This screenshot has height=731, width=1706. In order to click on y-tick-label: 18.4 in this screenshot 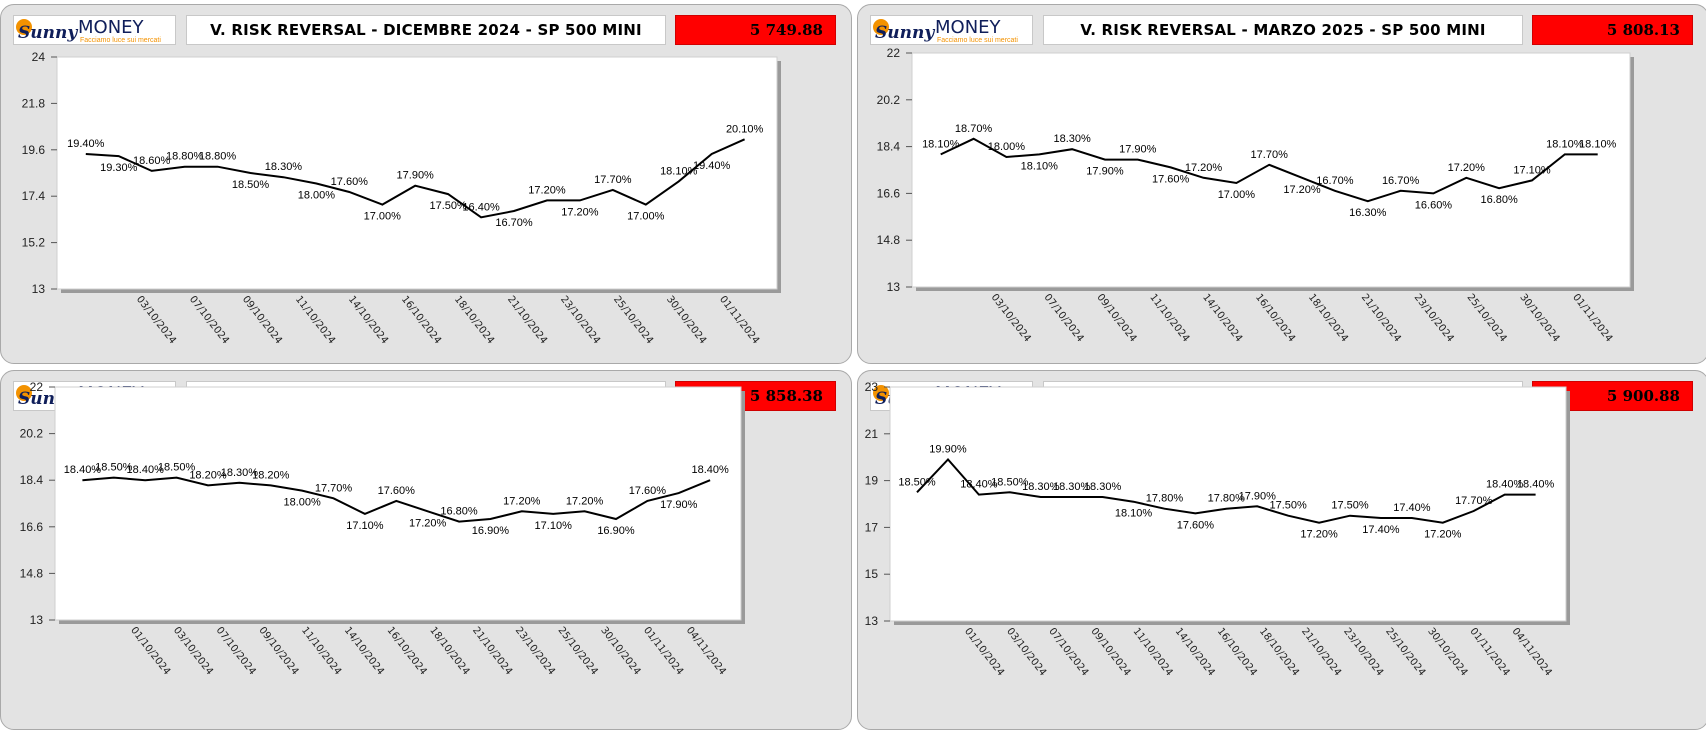, I will do `click(32, 480)`.